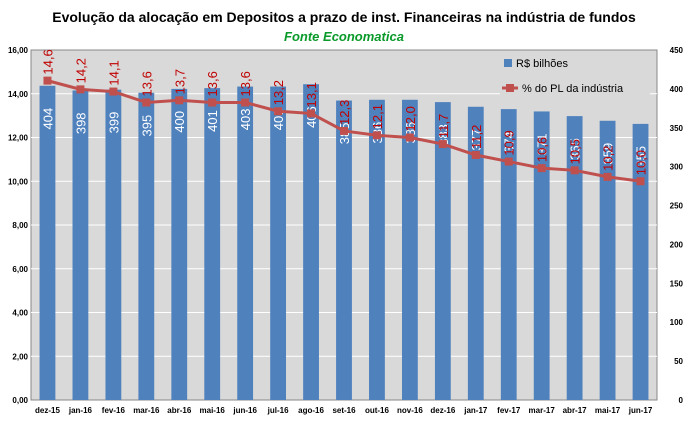 The height and width of the screenshot is (432, 688). What do you see at coordinates (677, 50) in the screenshot?
I see `y-right-tick-label: 450` at bounding box center [677, 50].